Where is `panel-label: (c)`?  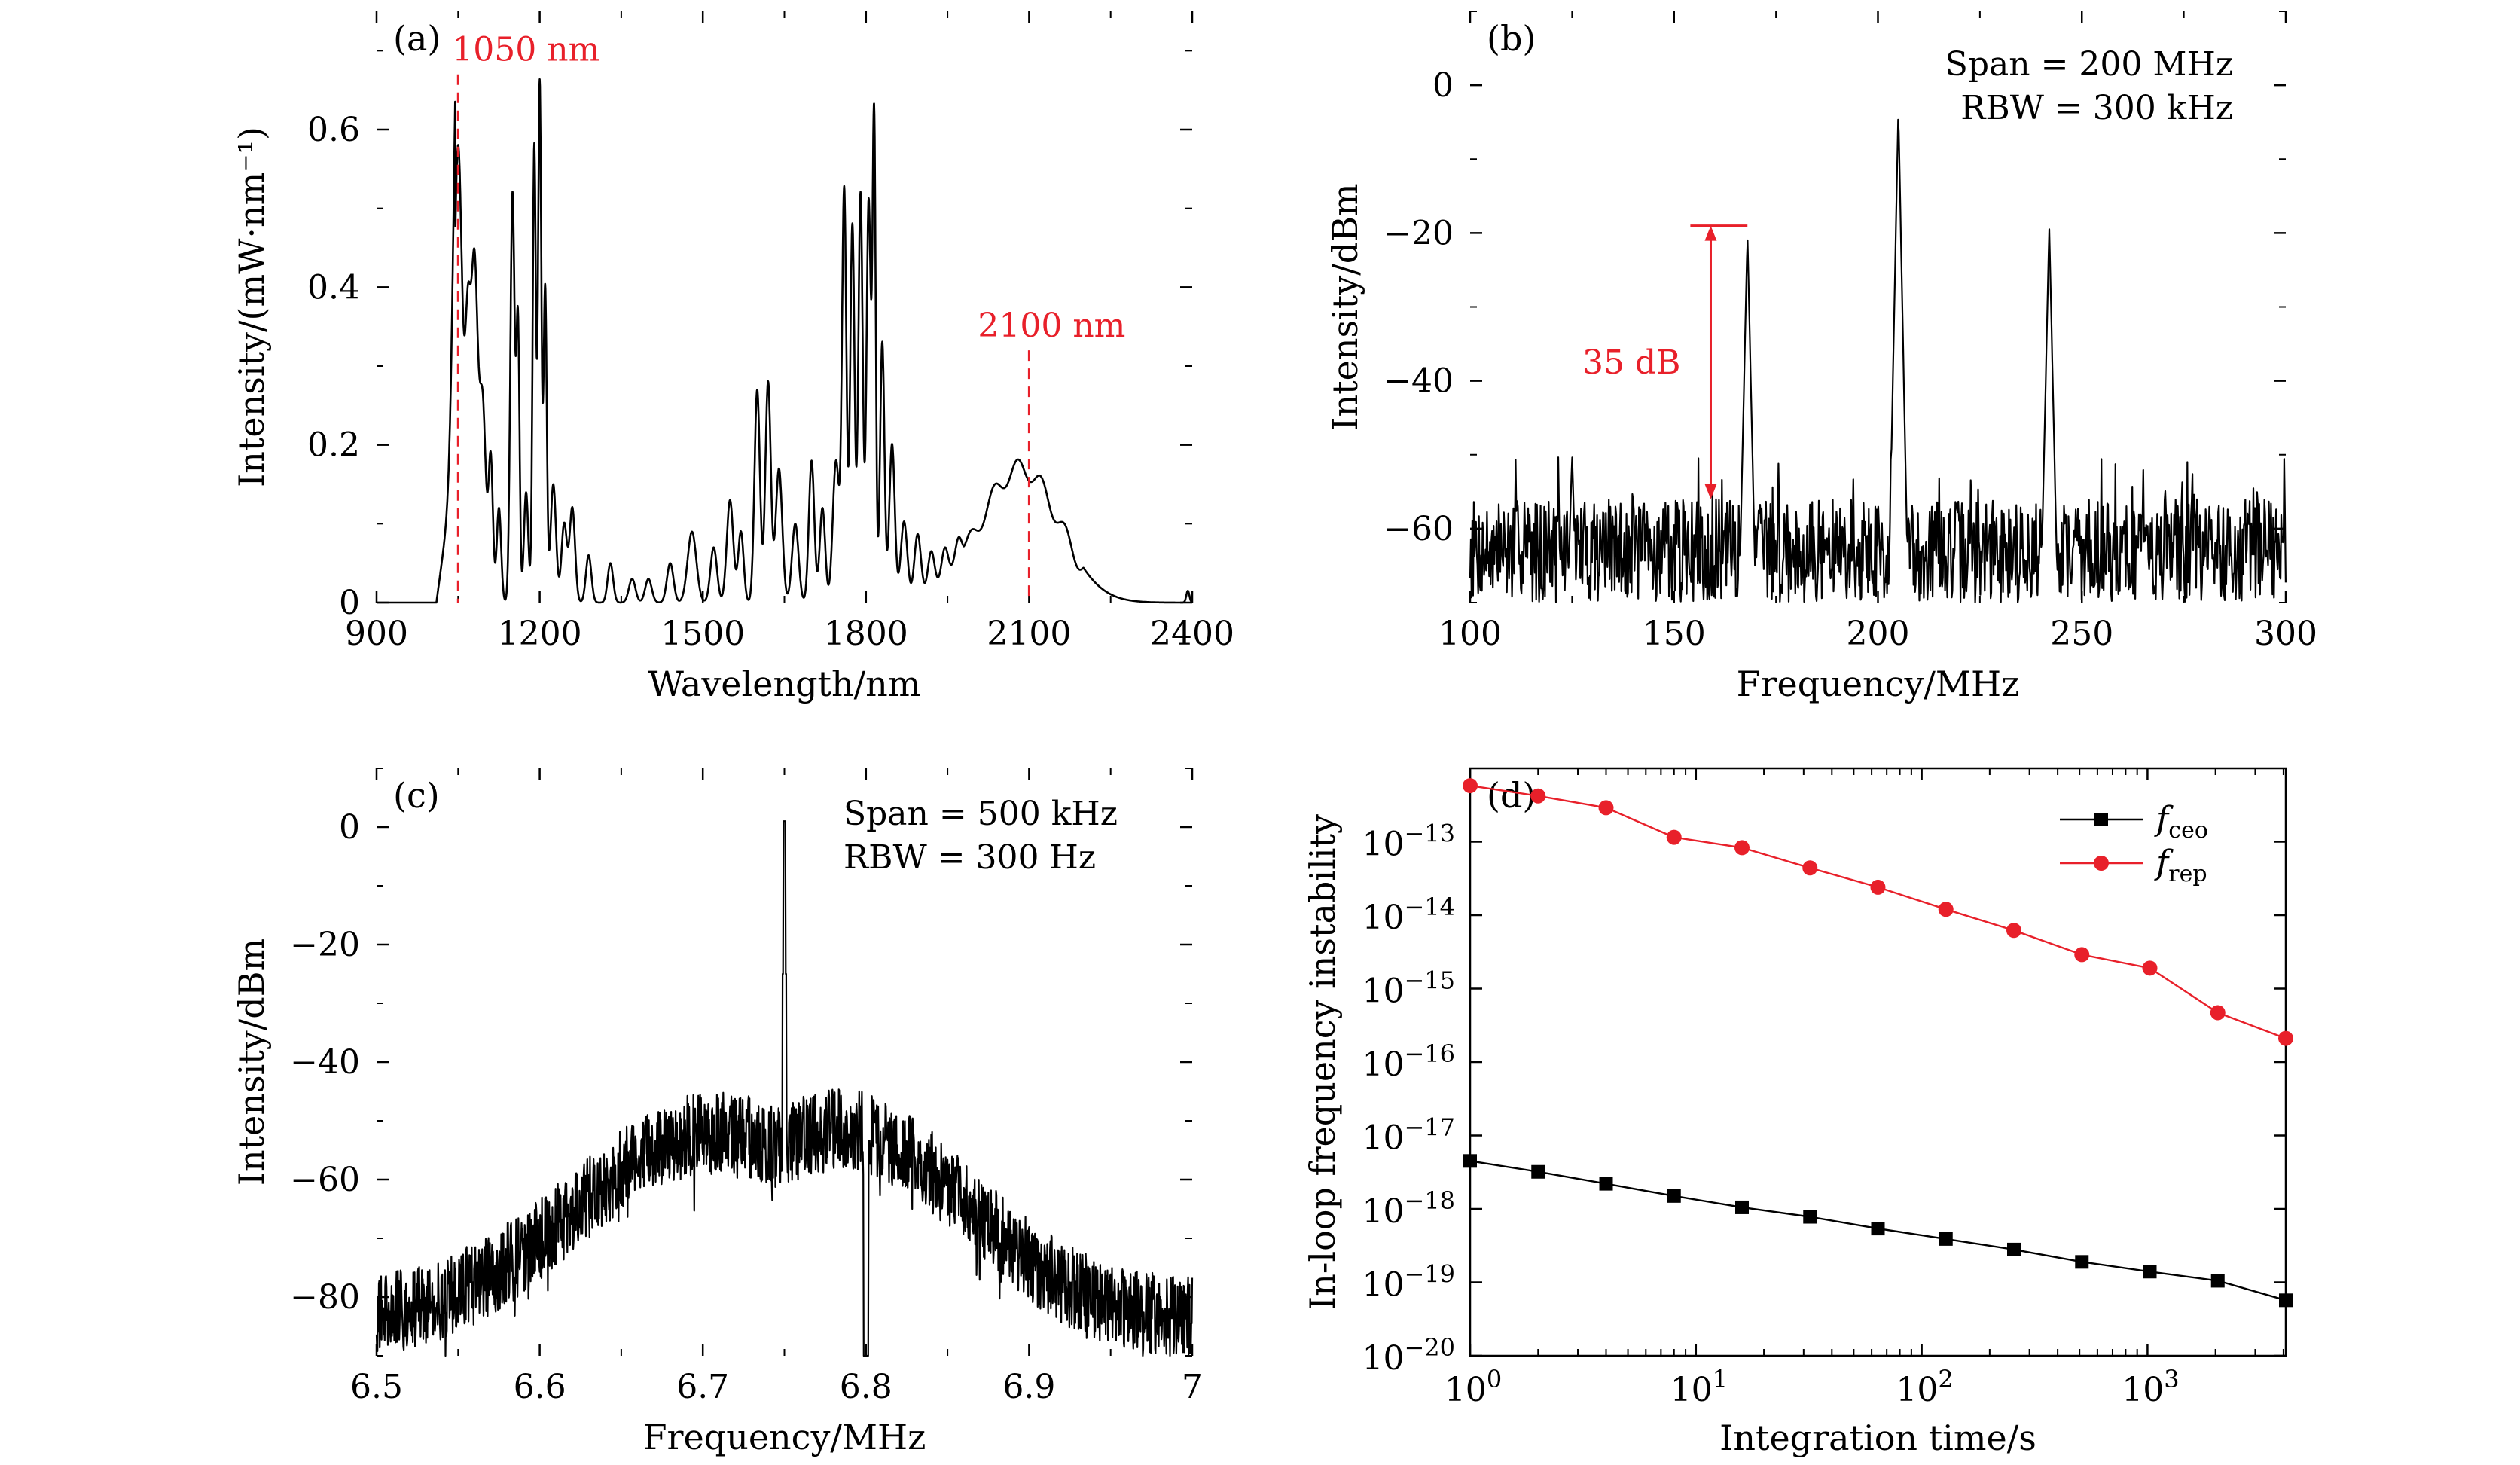 panel-label: (c) is located at coordinates (416, 795).